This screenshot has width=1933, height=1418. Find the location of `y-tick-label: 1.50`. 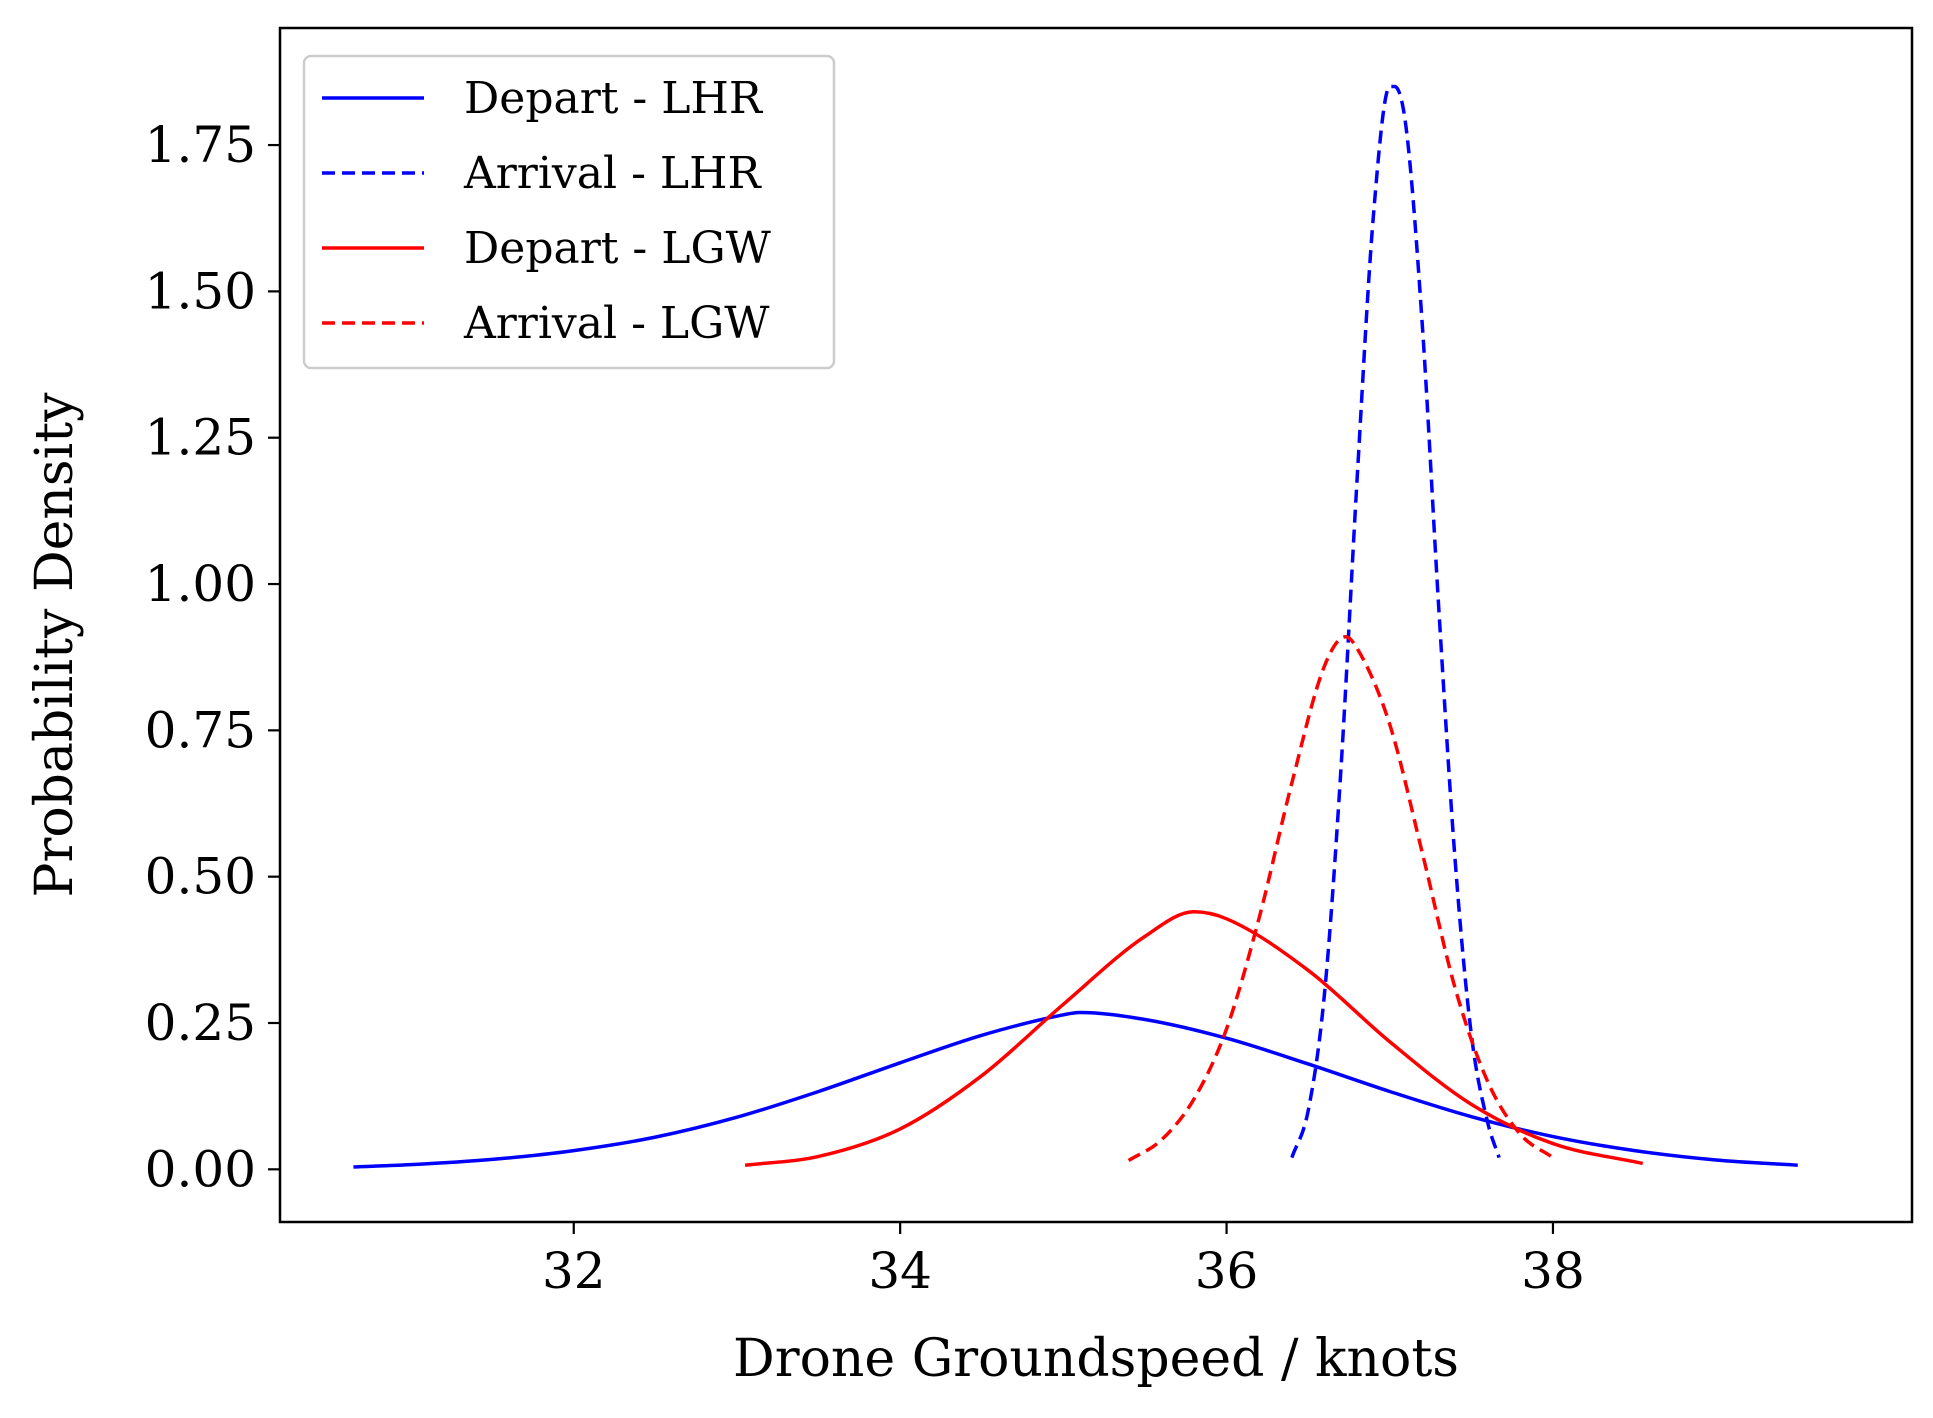

y-tick-label: 1.50 is located at coordinates (200, 291).